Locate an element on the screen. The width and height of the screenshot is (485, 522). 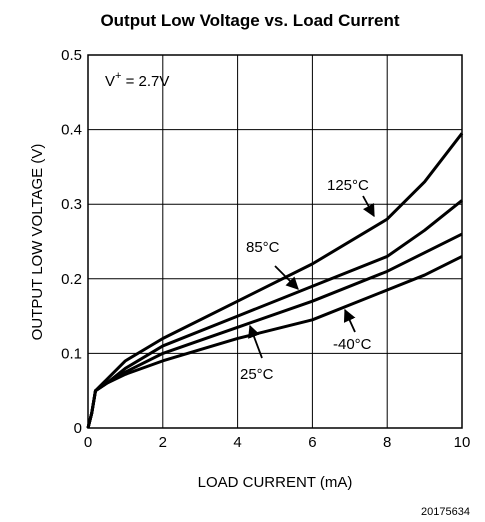
series-label: 85°C is located at coordinates (263, 247).